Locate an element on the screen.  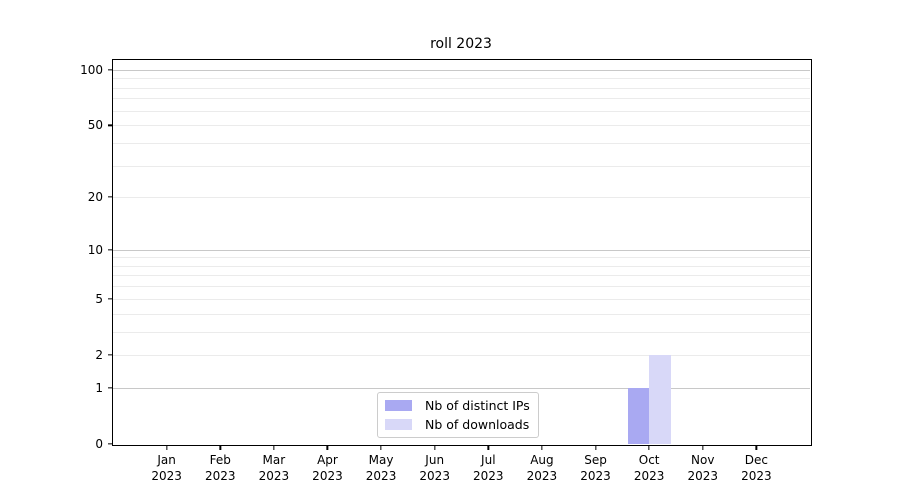
legend-label-downloads: Nb of downloads is located at coordinates (477, 424).